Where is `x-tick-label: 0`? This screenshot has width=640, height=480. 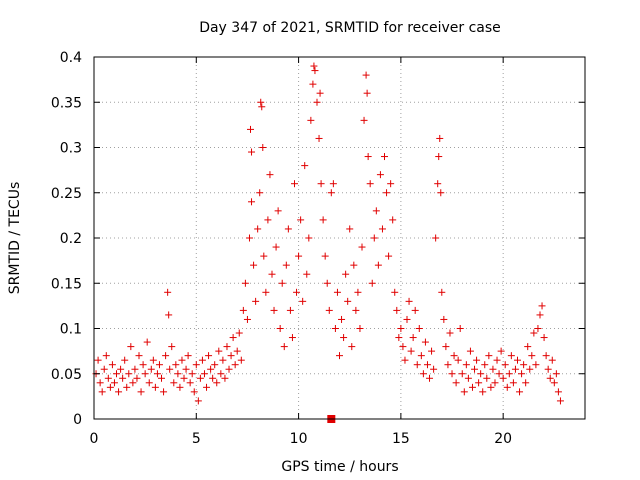
x-tick-label: 0 is located at coordinates (94, 439).